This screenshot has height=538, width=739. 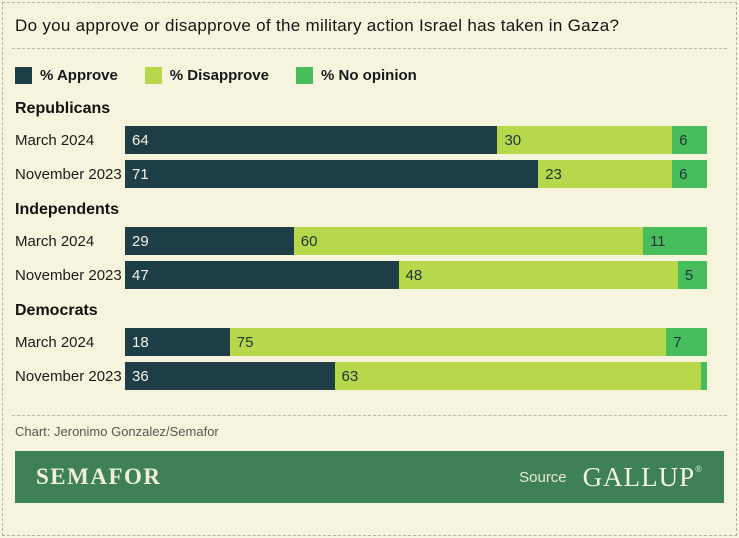 I want to click on bar-segment-disapprove: 30, so click(x=585, y=140).